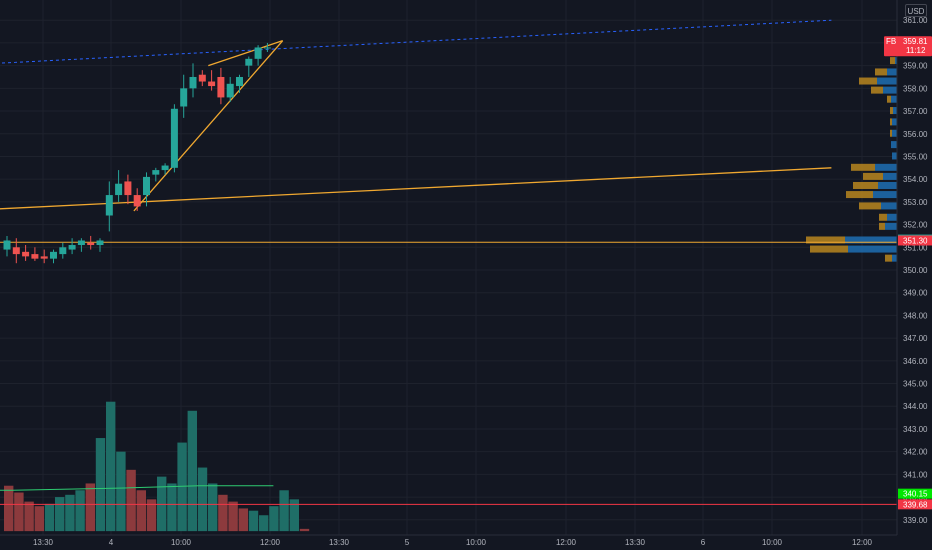 This screenshot has width=932, height=550. I want to click on y-tick-label: 343.00, so click(915, 429).